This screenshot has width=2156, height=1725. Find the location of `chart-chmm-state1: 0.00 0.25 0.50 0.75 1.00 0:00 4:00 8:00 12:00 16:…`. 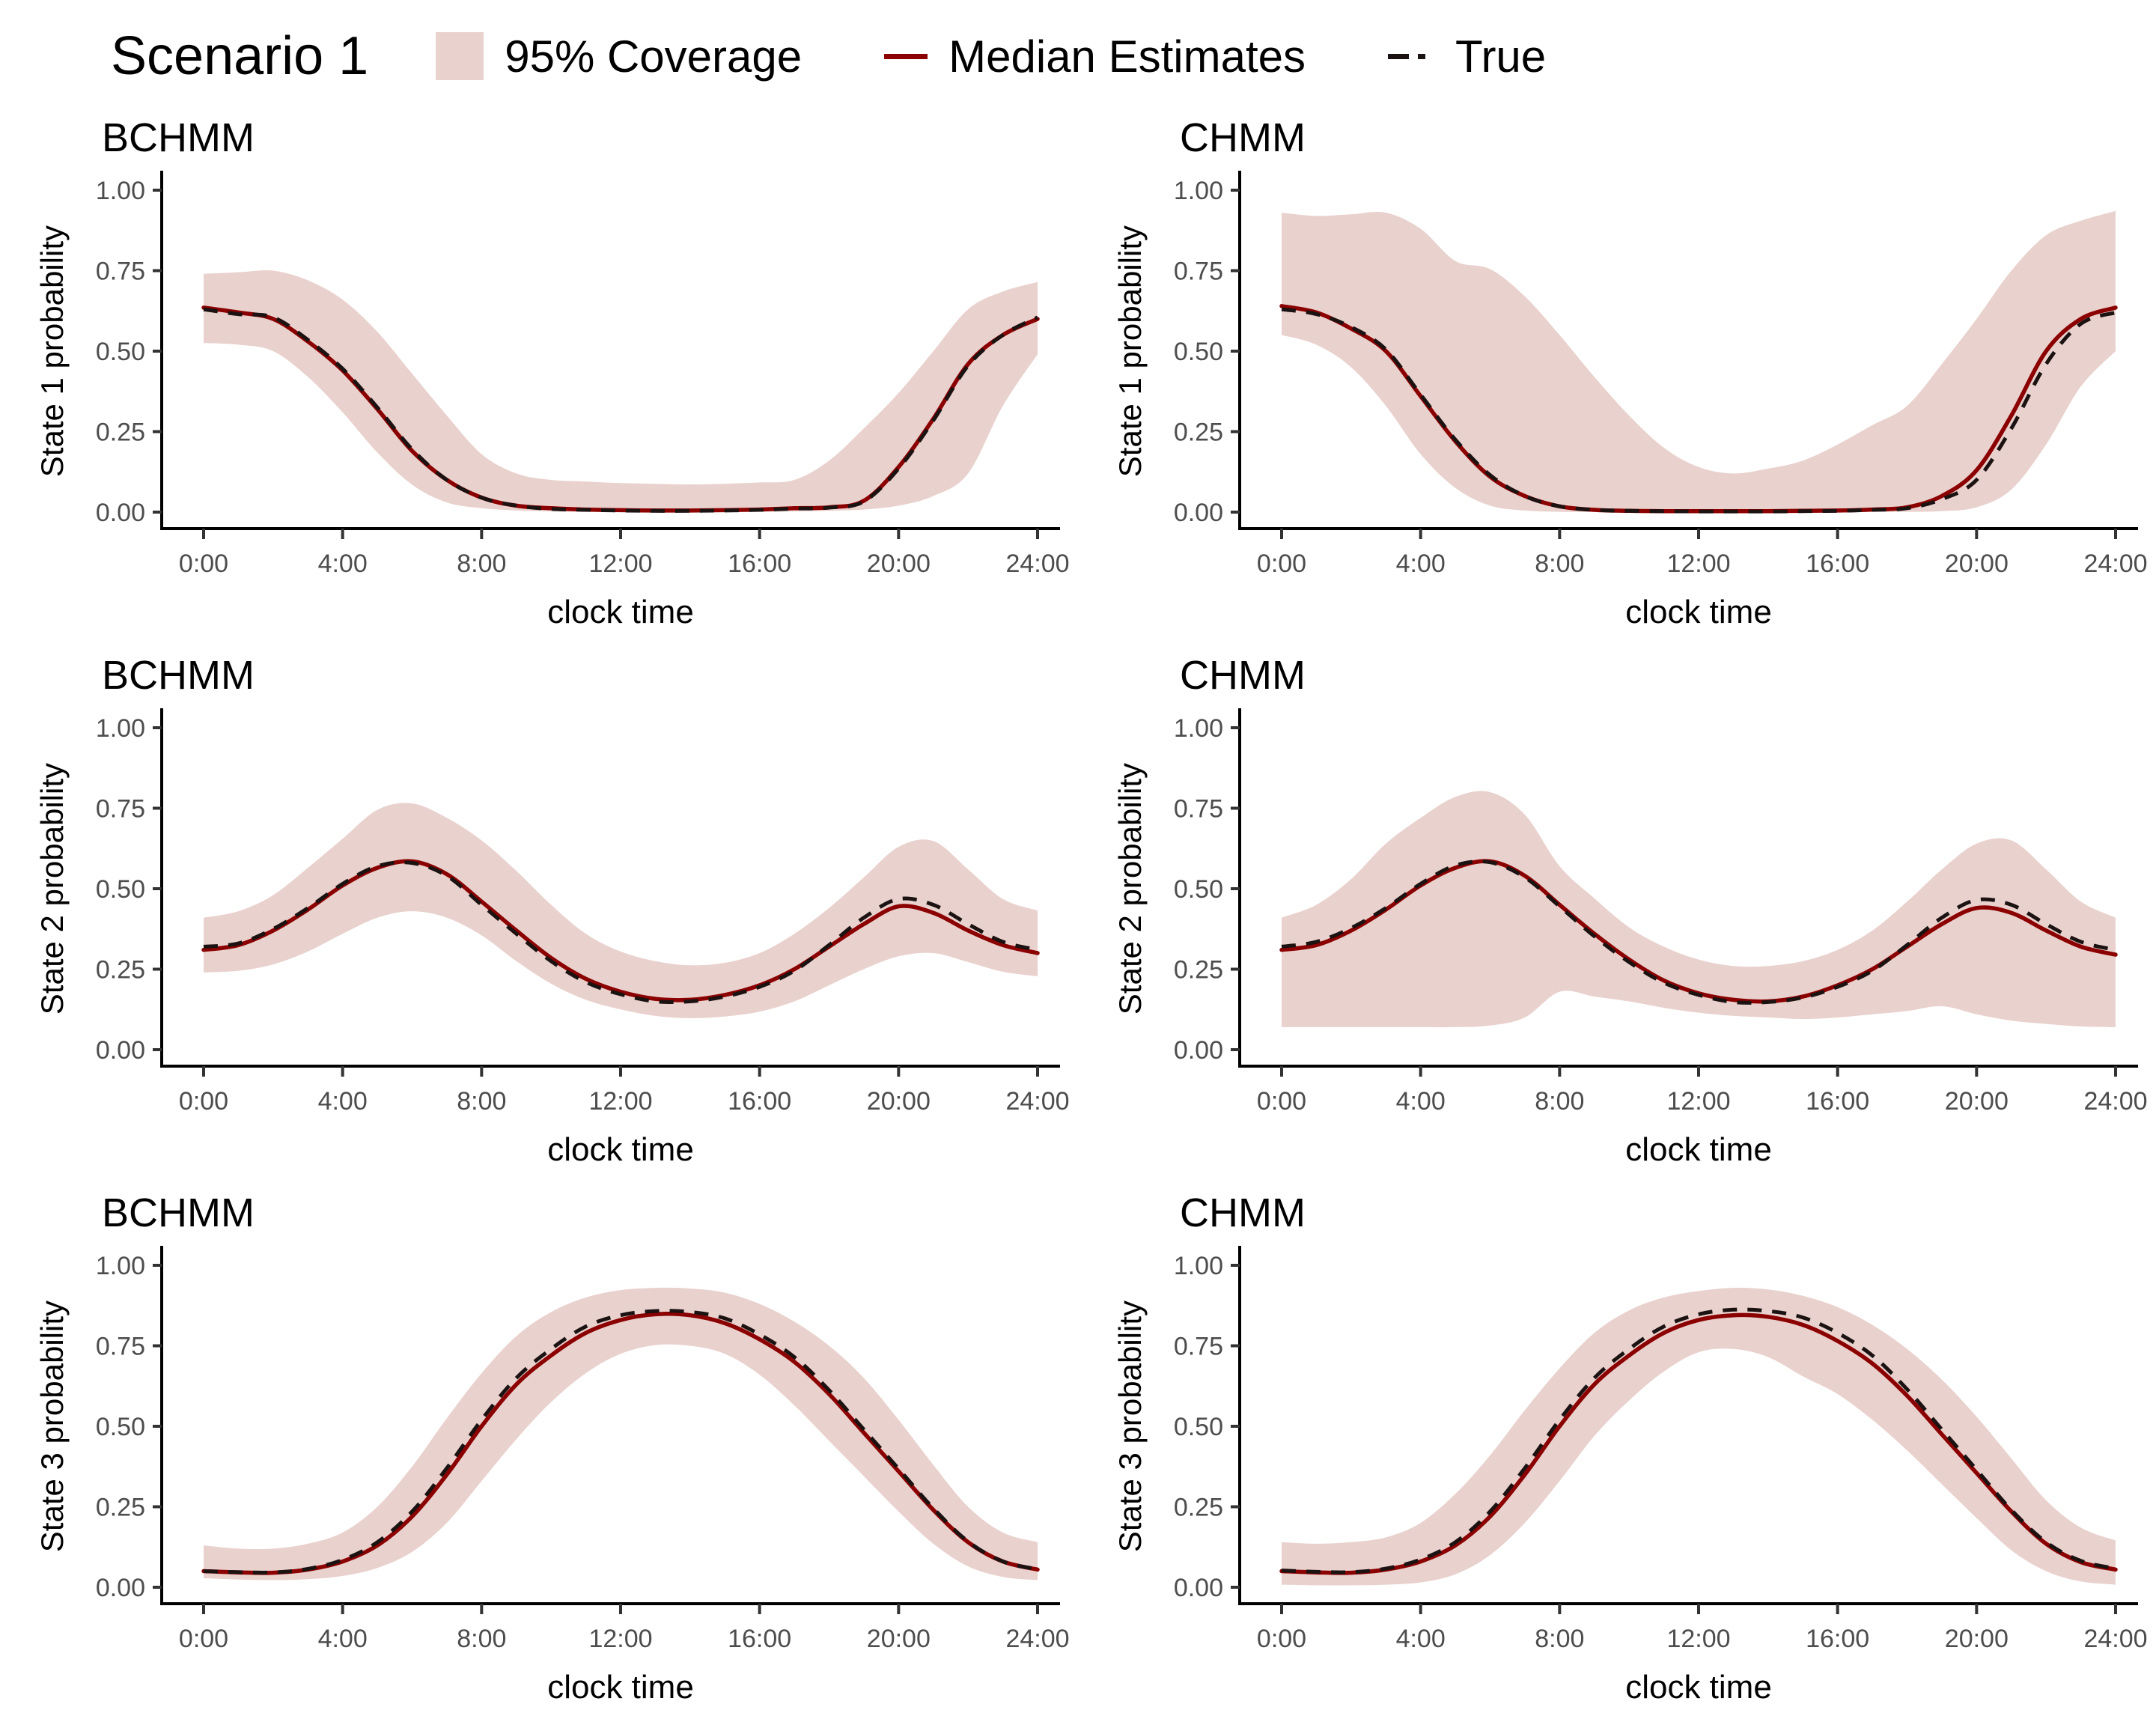

chart-chmm-state1: 0.00 0.25 0.50 0.75 1.00 0:00 4:00 8:00 12:00 16:… is located at coordinates (1661, 400).